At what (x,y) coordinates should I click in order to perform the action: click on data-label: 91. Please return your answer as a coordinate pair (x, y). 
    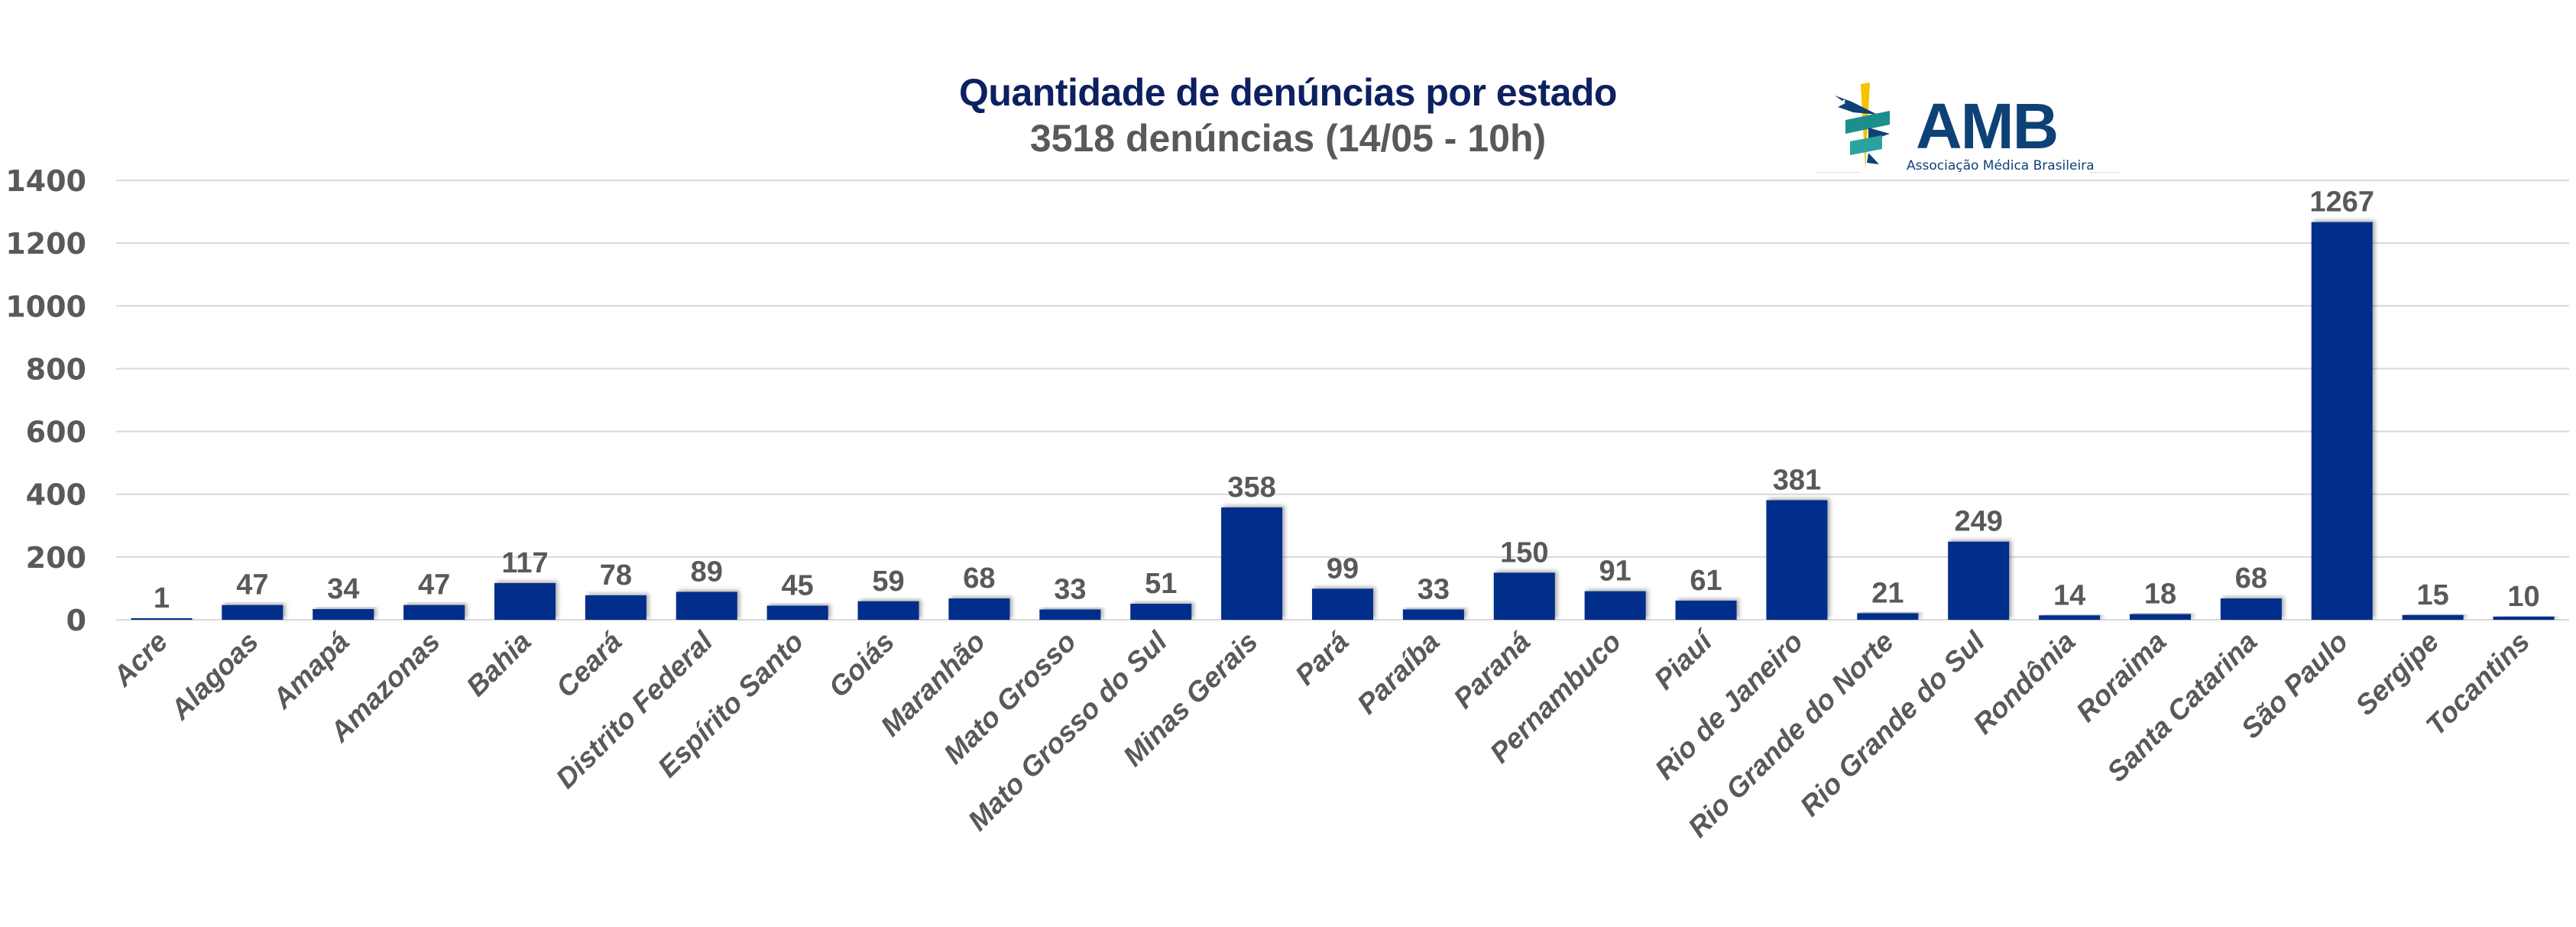
    Looking at the image, I should click on (1615, 572).